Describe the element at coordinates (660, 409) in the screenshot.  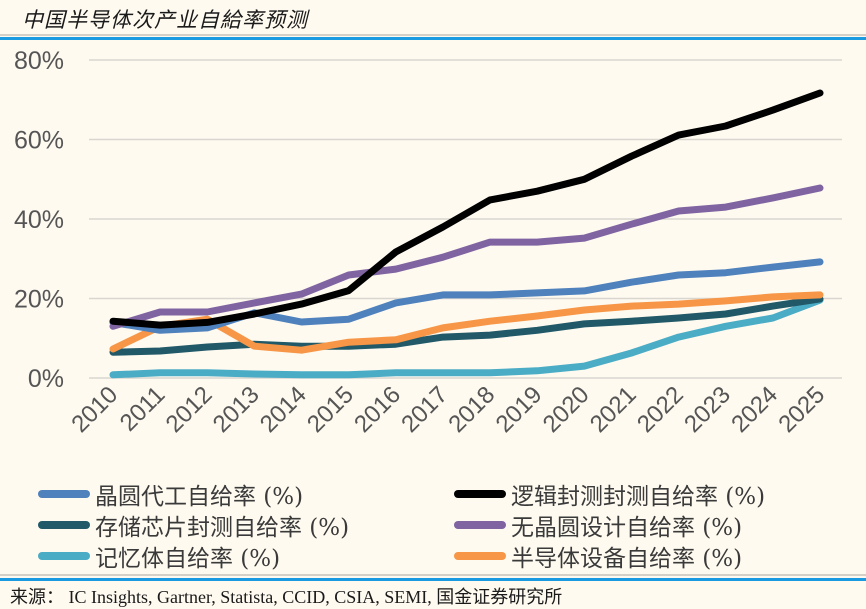
I see `x-tick-label: 2022` at that location.